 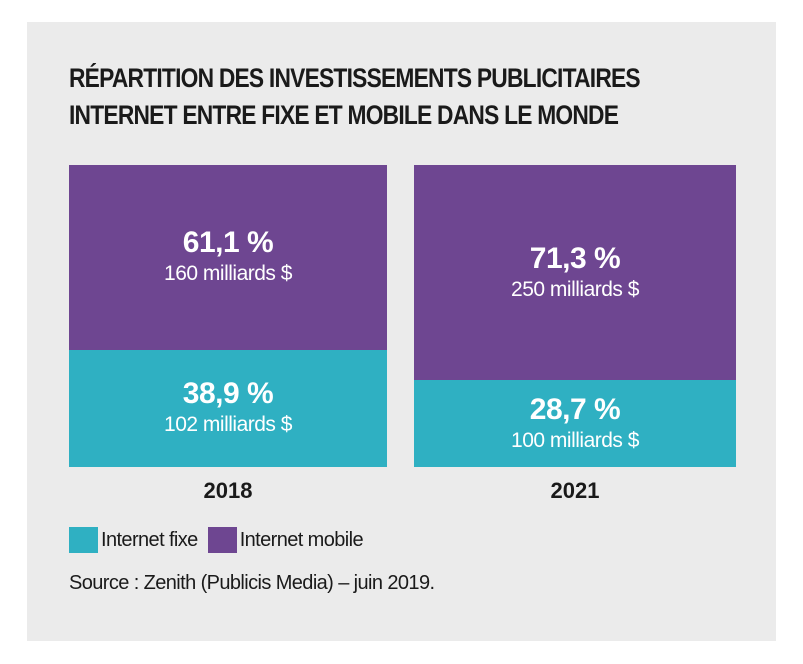 I want to click on pct-label-2021-fixe: 28,7 %, so click(x=575, y=409).